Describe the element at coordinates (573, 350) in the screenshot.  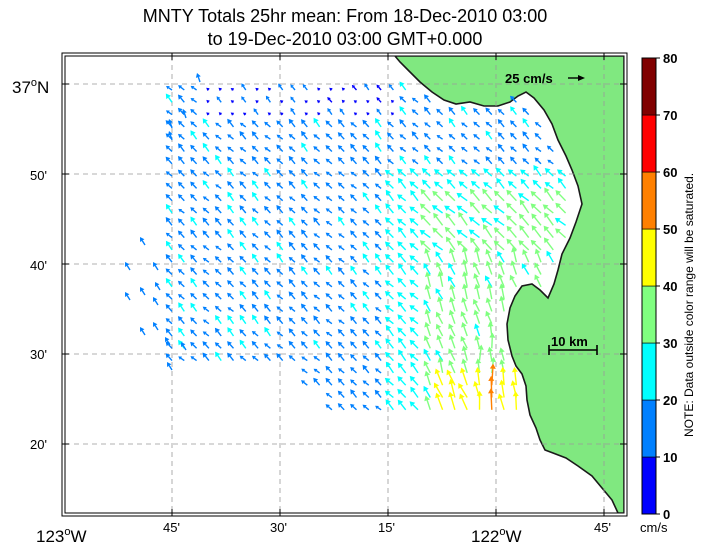
I see `distance-scale-bar` at that location.